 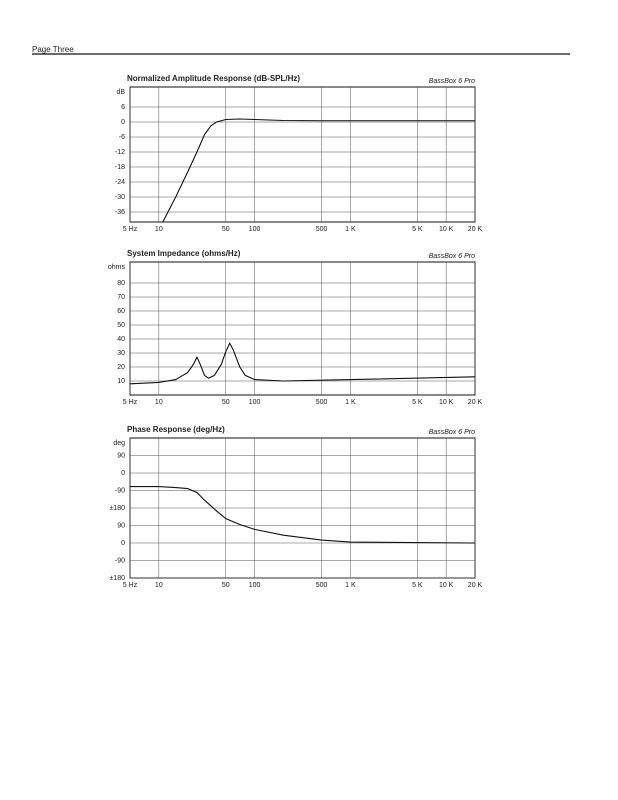 I want to click on y-tick-label: 10, so click(x=121, y=381).